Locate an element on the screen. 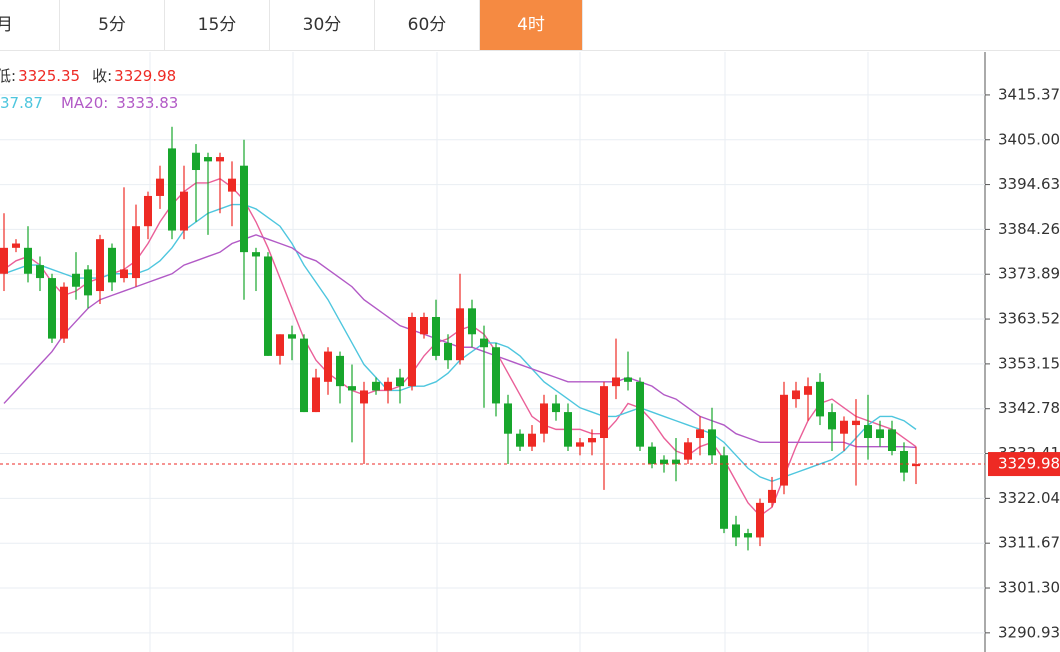 Image resolution: width=1060 pixels, height=652 pixels. timeframe-tab: 15分 is located at coordinates (217, 25).